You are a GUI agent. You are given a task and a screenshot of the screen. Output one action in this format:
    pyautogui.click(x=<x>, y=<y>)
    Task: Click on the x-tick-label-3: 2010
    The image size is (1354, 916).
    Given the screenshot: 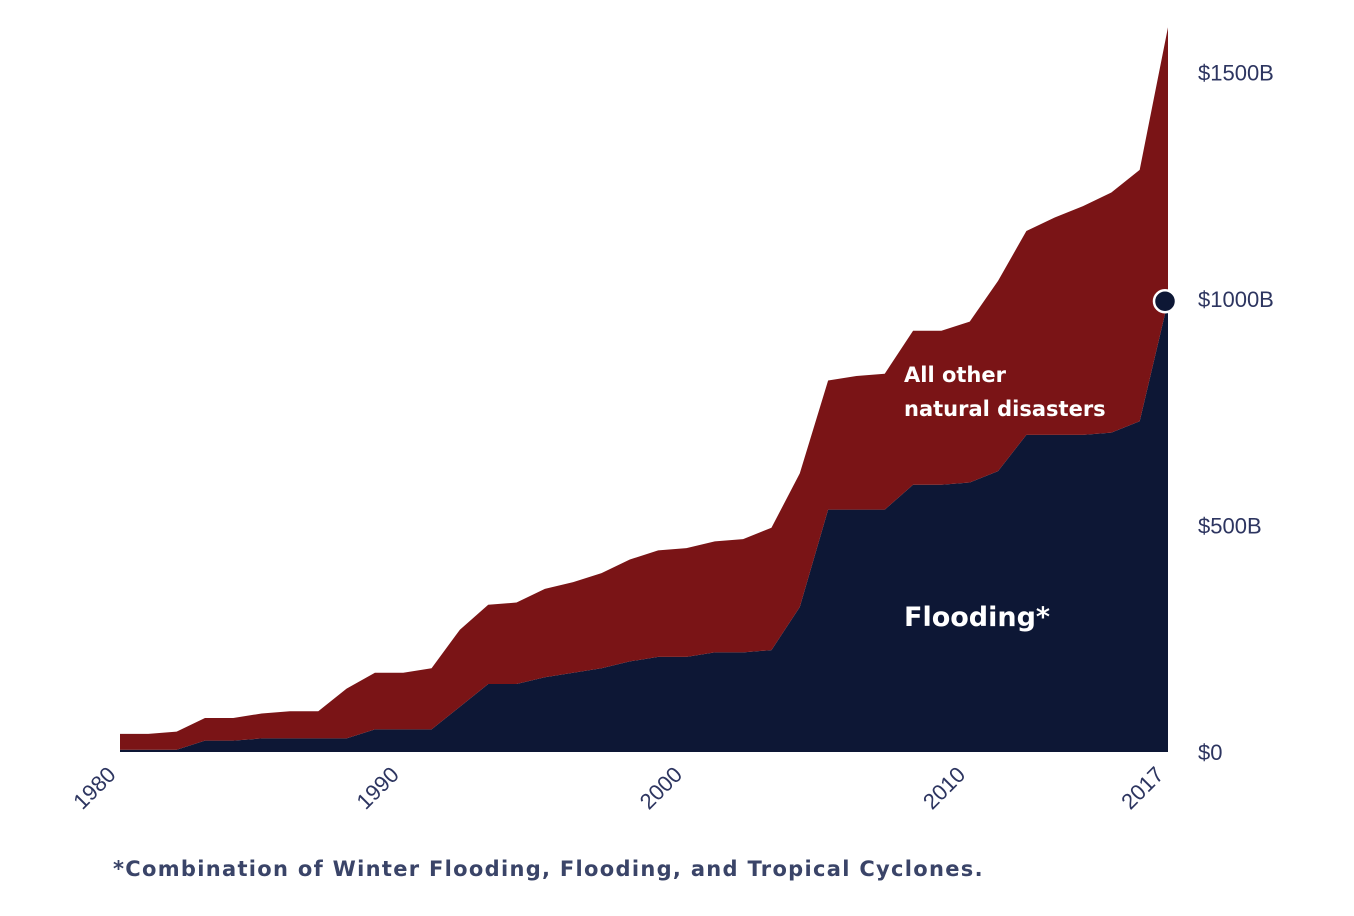 What is the action you would take?
    pyautogui.click(x=944, y=788)
    